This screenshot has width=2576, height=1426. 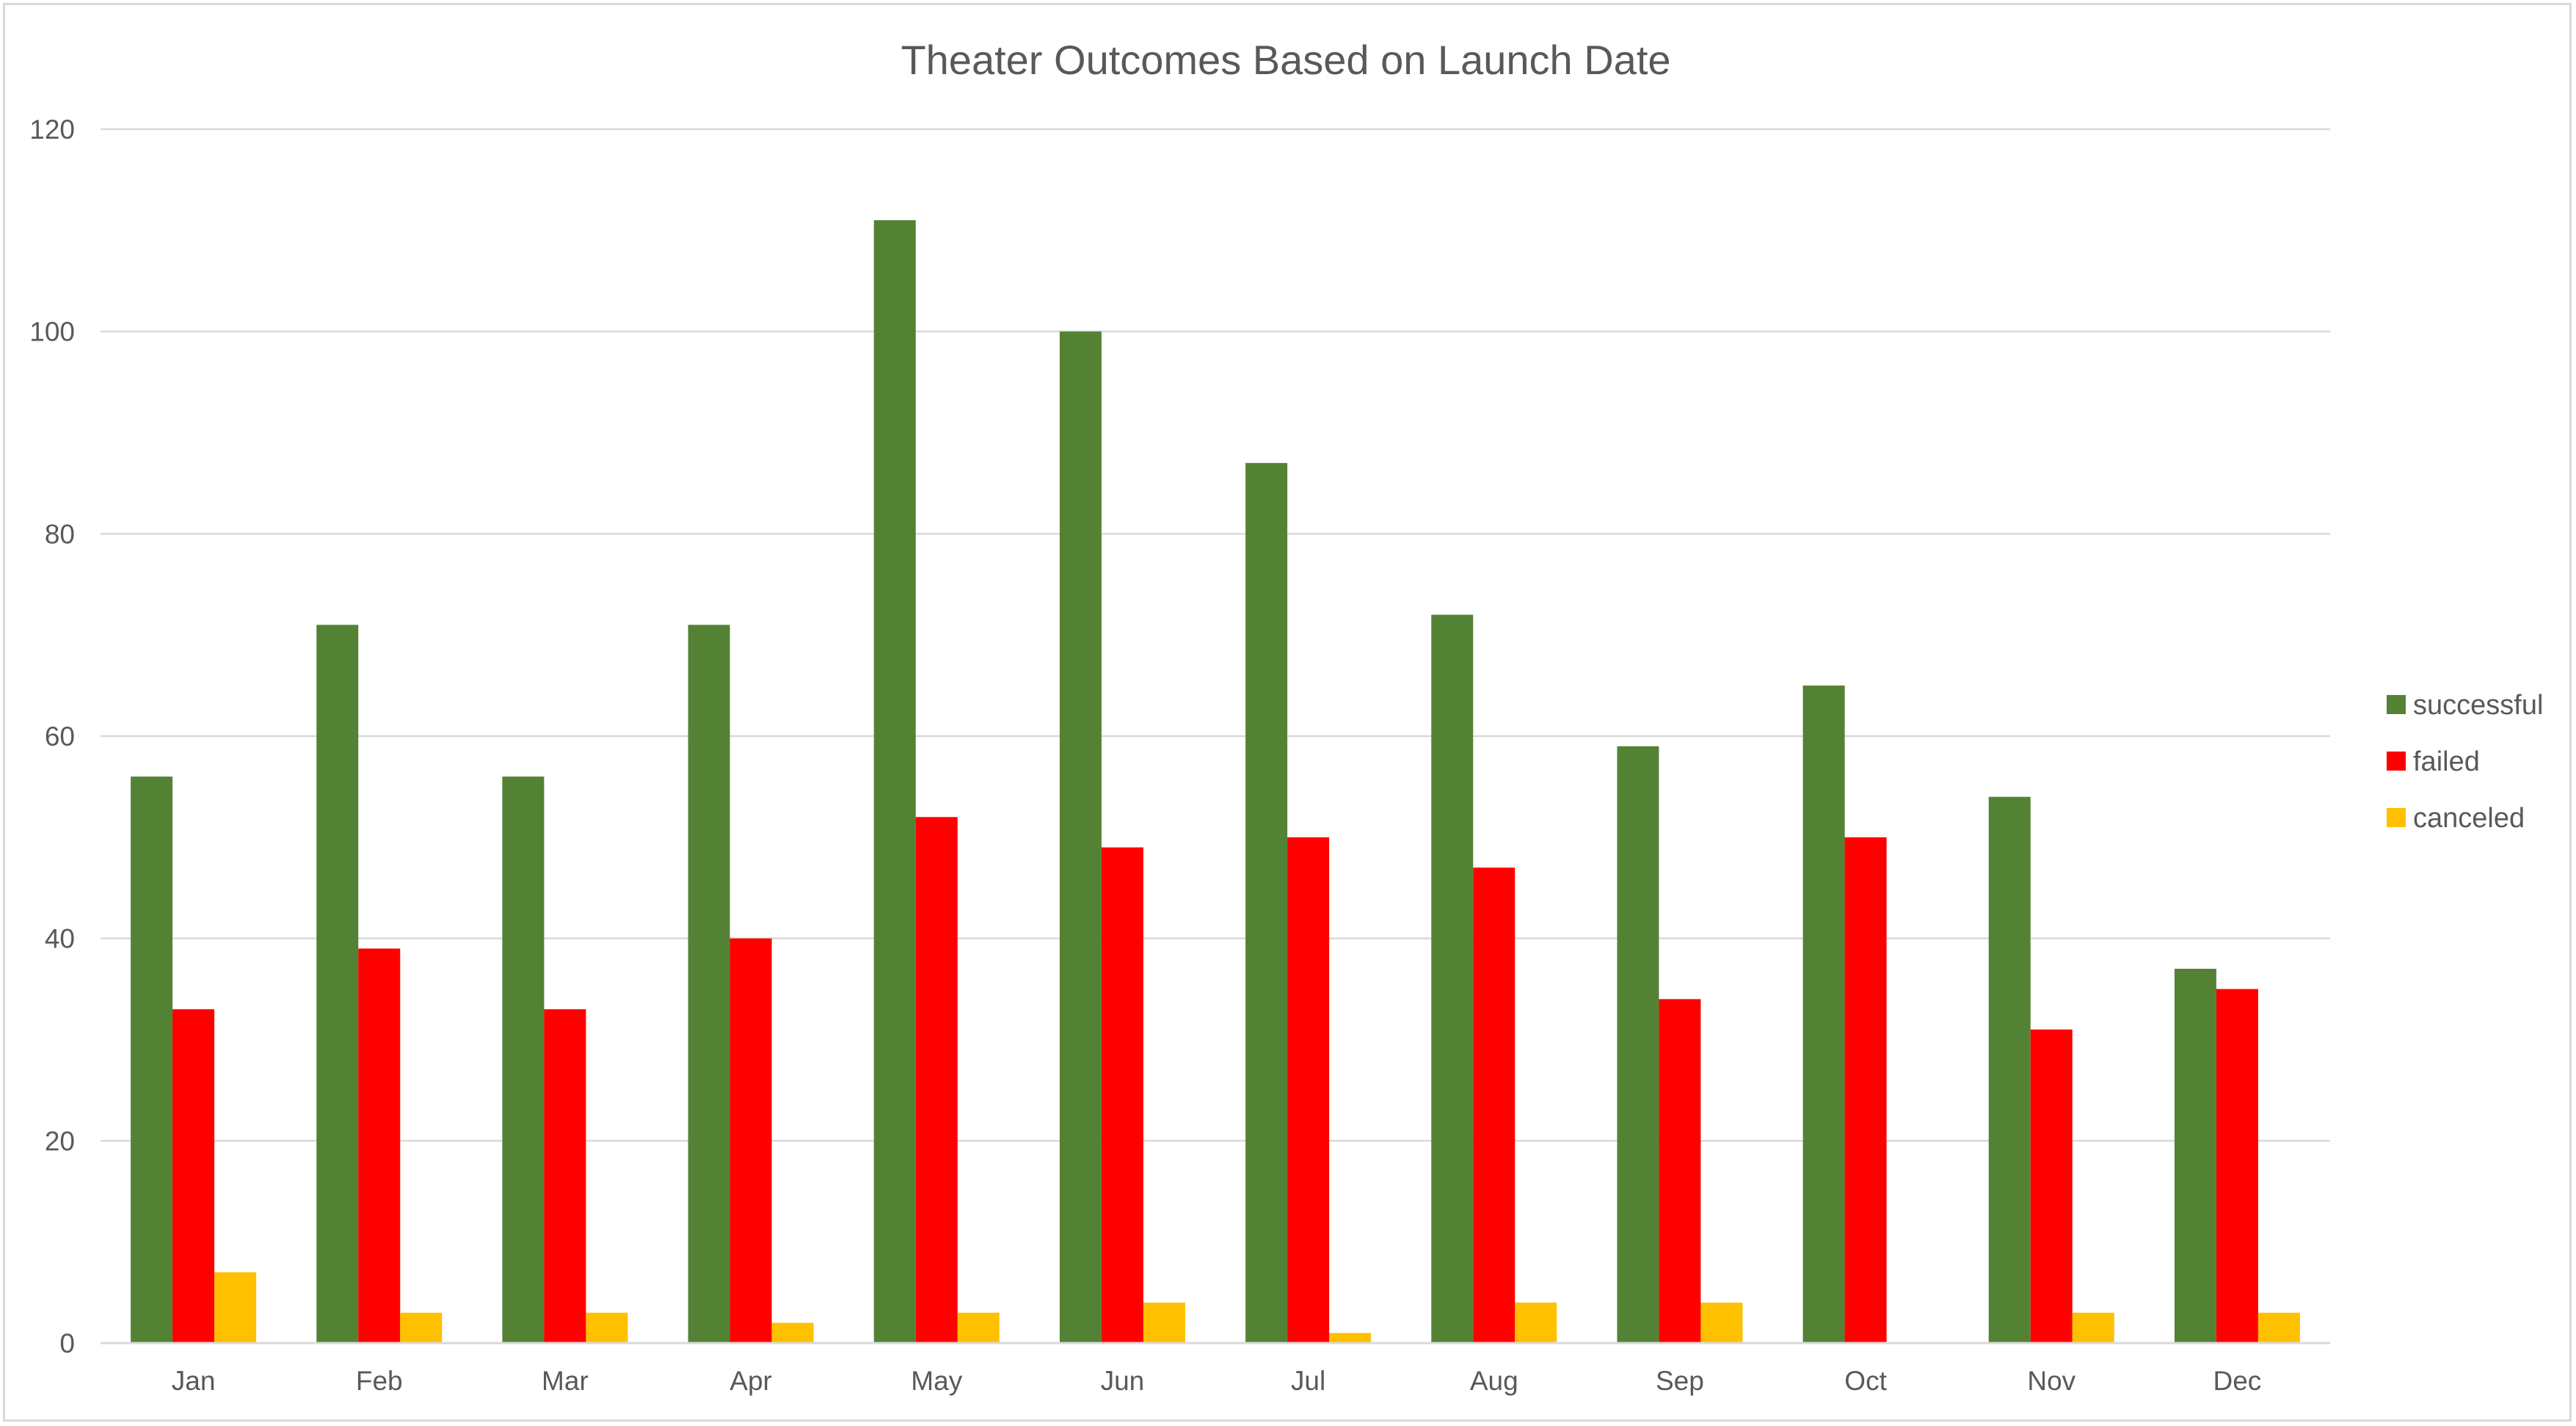 I want to click on bar-failed-jun, so click(x=1122, y=1095).